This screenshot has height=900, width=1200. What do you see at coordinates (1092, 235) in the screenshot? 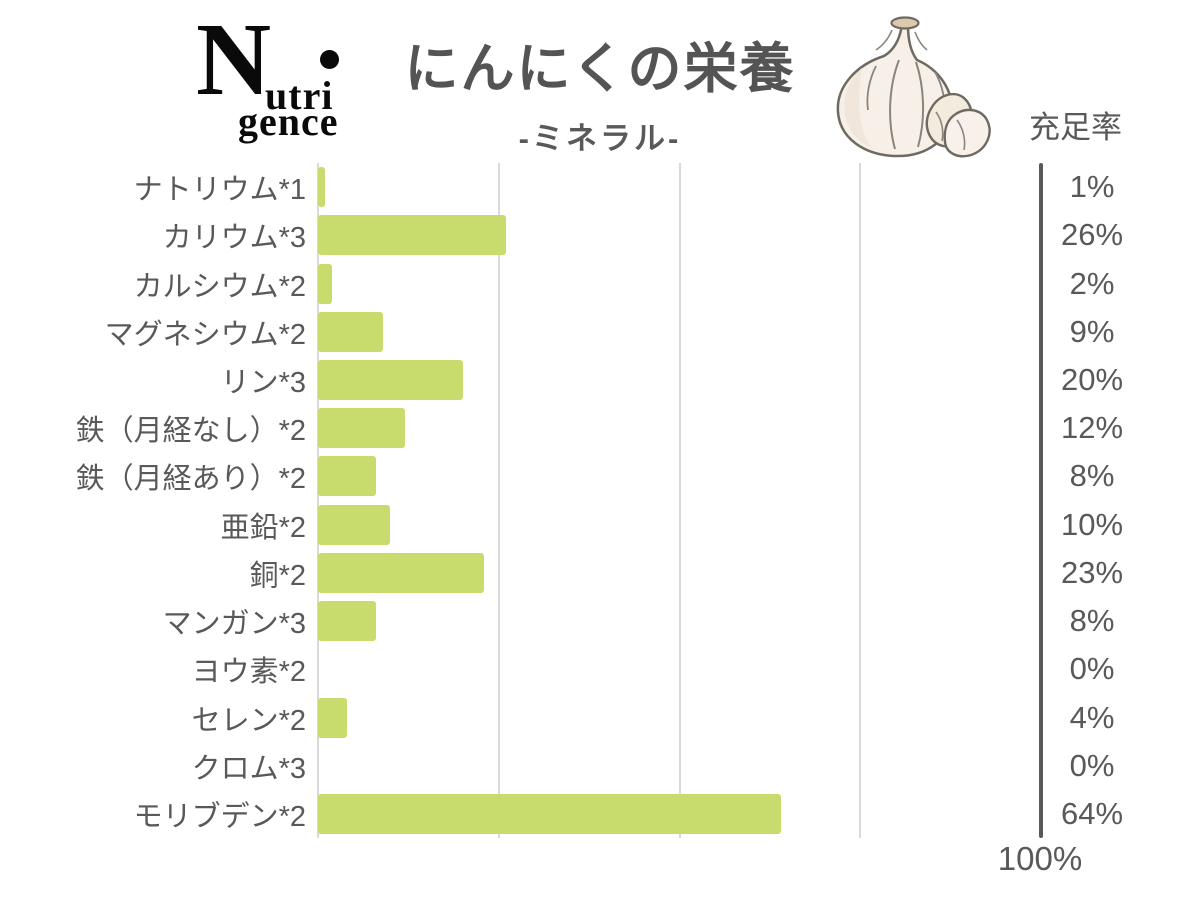
I see `value-label: 26%` at bounding box center [1092, 235].